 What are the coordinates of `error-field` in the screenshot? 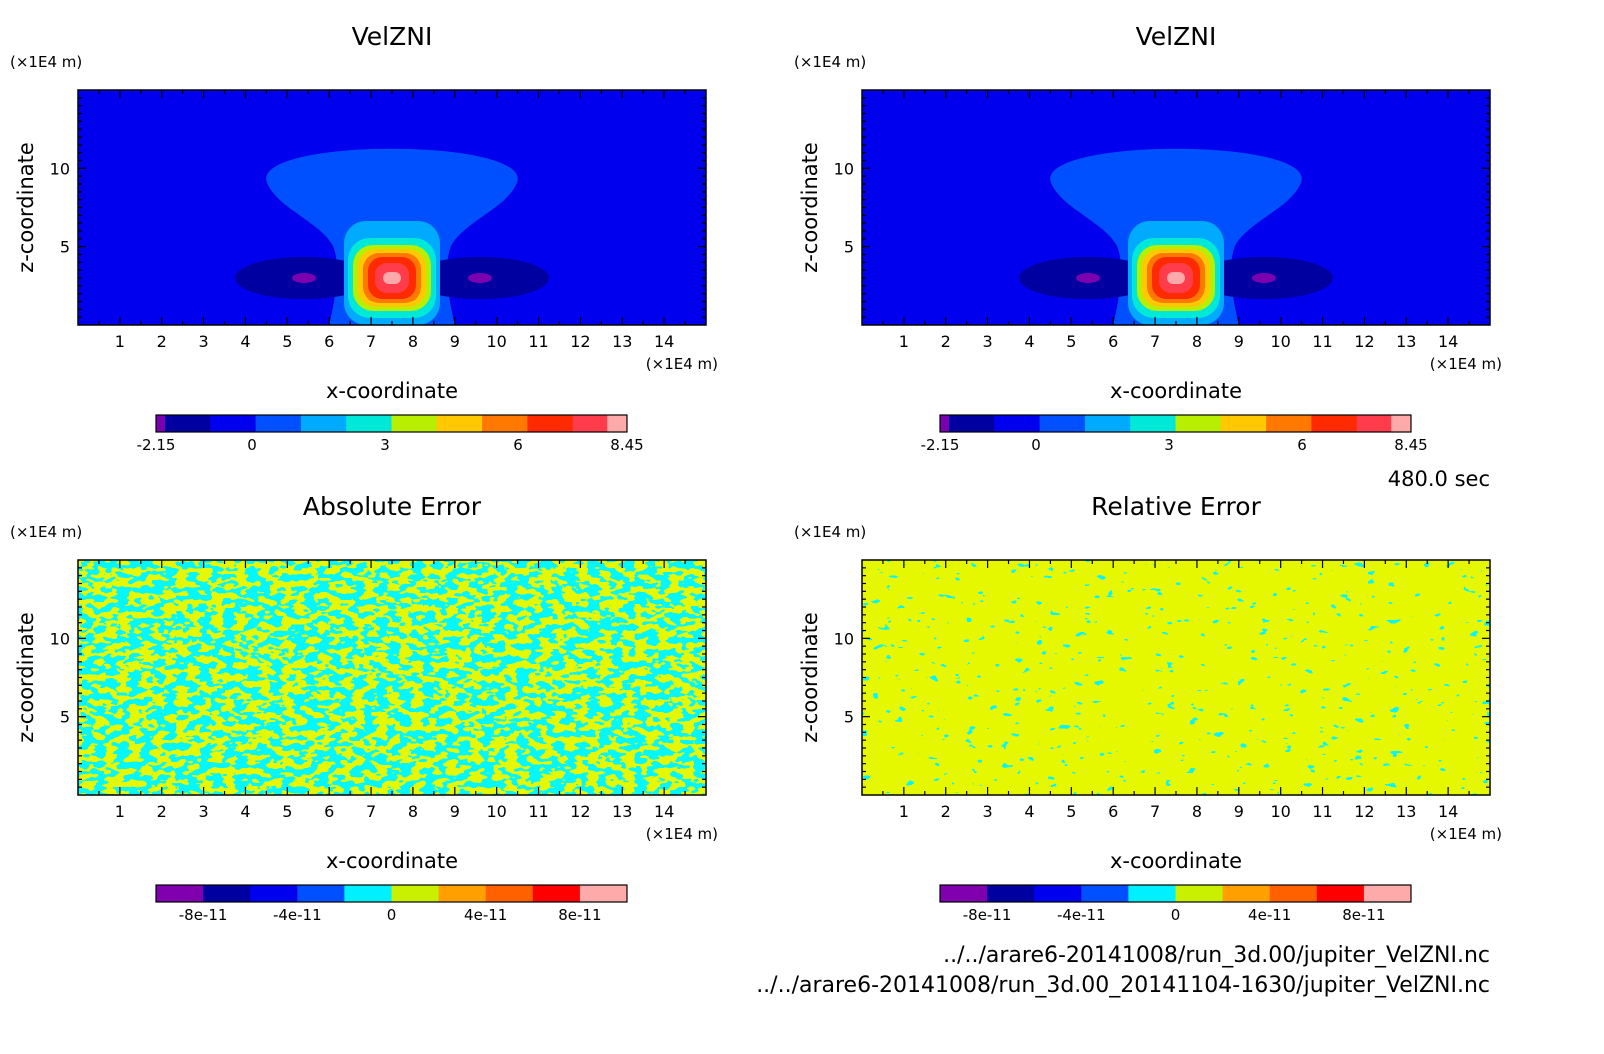 It's located at (1176, 677).